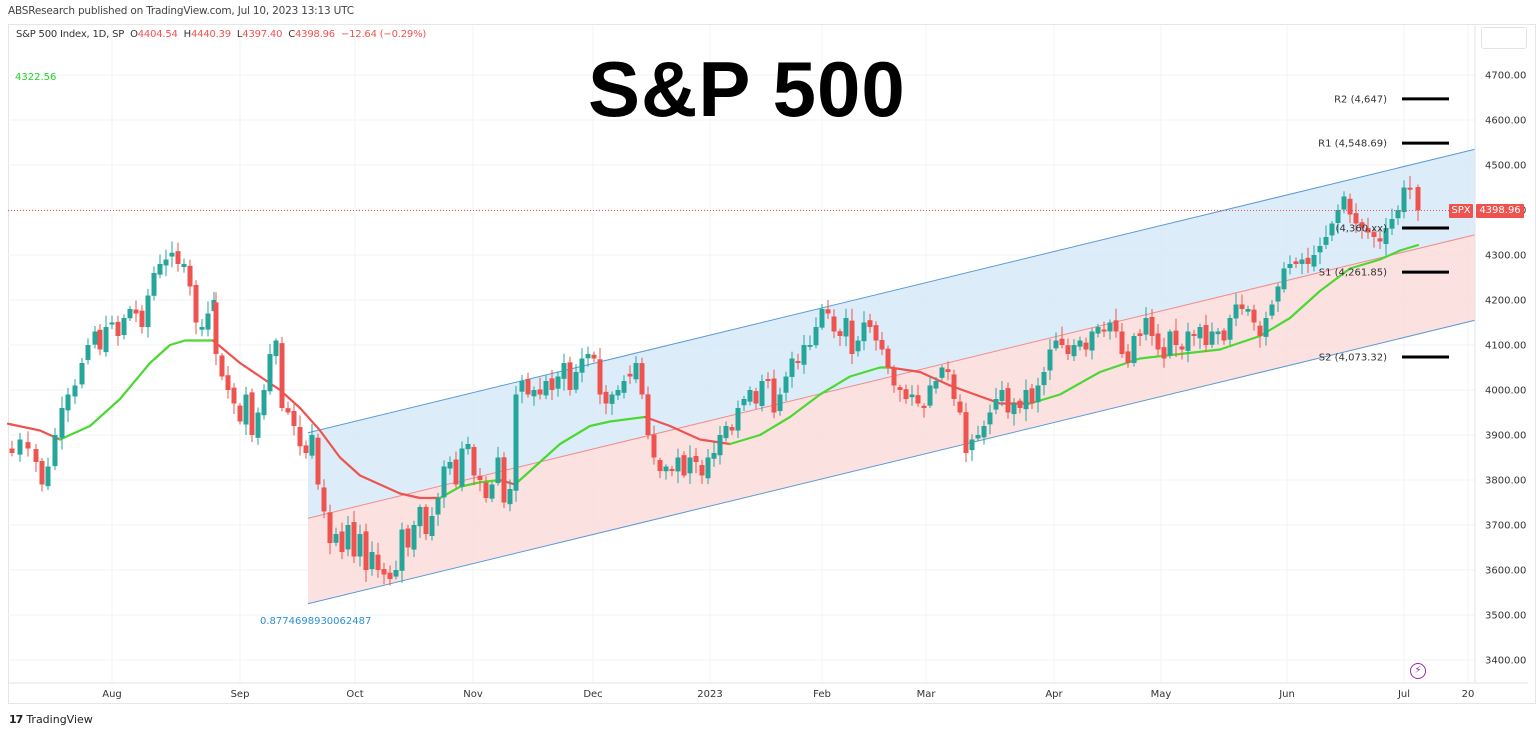 The height and width of the screenshot is (736, 1536). What do you see at coordinates (1418, 671) in the screenshot?
I see `lightning-icon: ⚡` at bounding box center [1418, 671].